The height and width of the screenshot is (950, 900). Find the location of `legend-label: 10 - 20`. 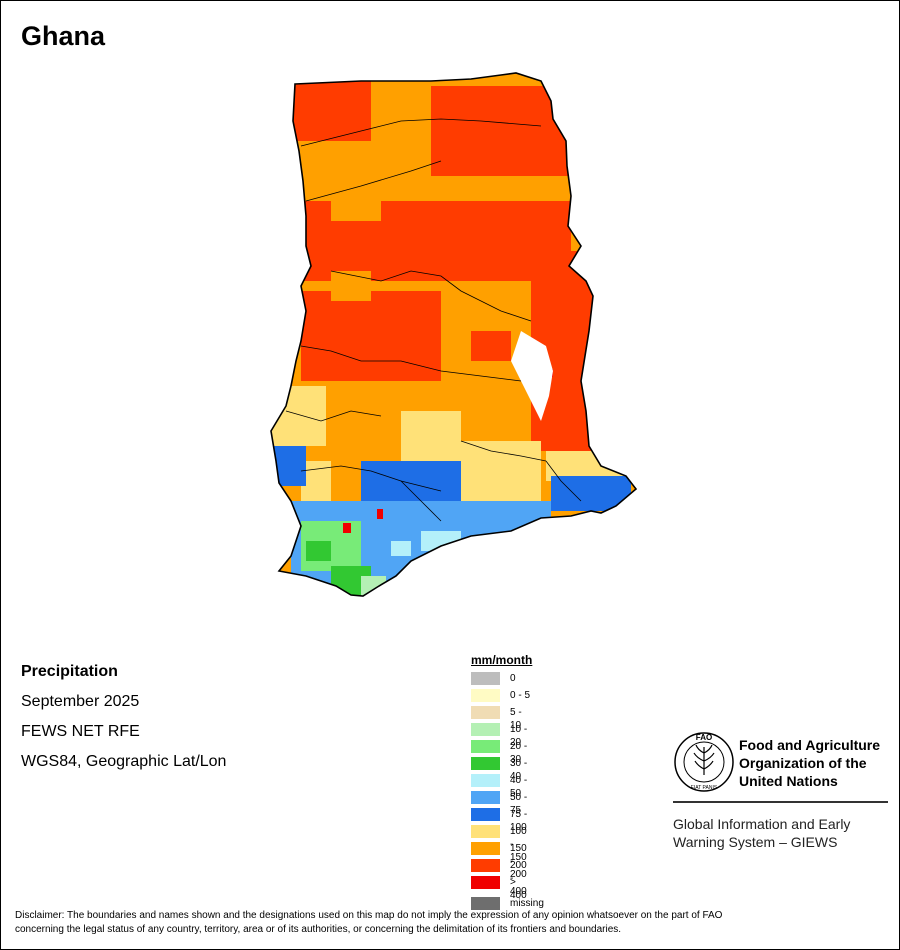

legend-label: 10 - 20 is located at coordinates (519, 736).